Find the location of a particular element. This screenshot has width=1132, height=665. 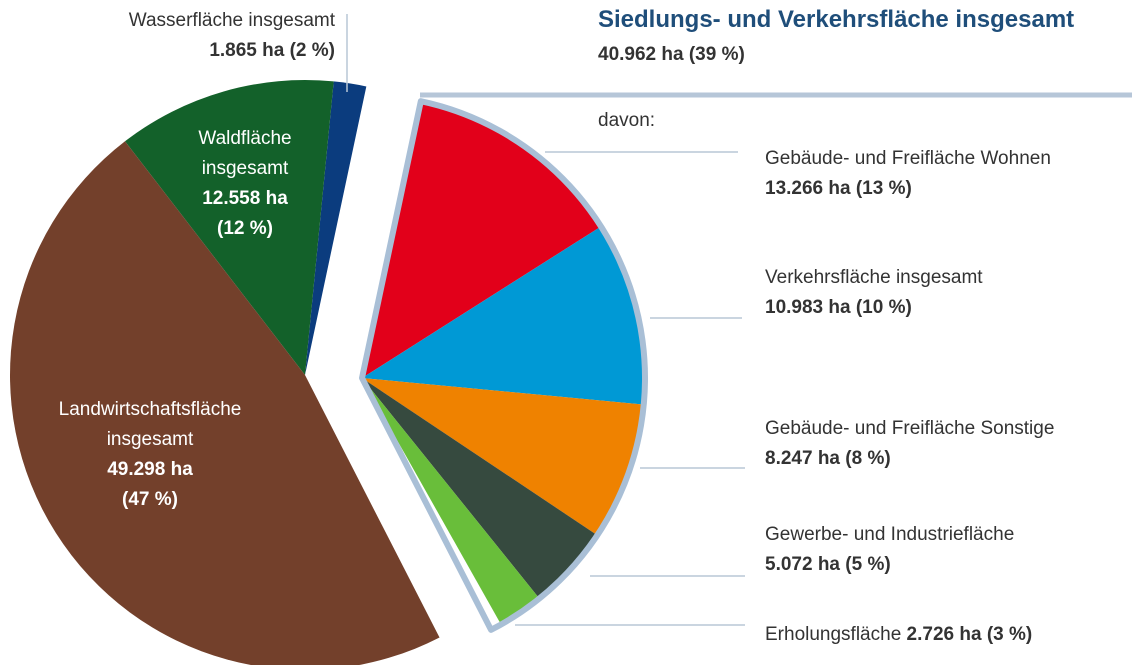

value-label: 8.247 ha is located at coordinates (802, 458).